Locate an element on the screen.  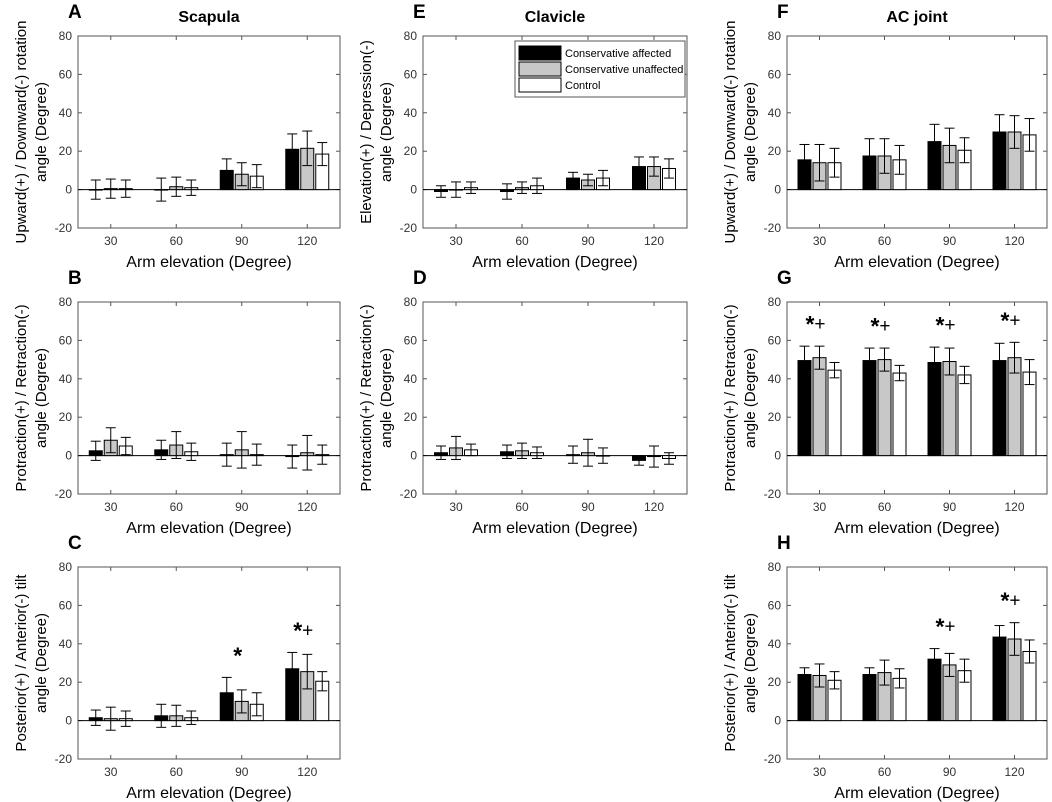
legend-label: Control is located at coordinates (582, 86).